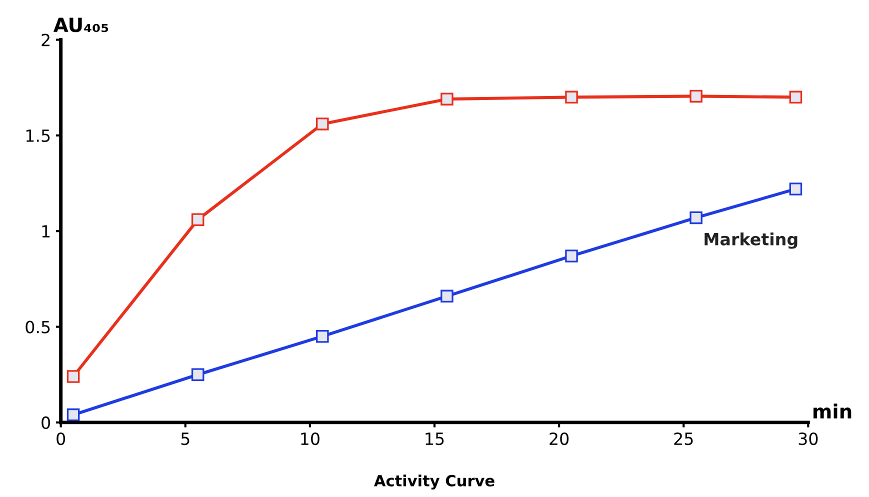  Describe the element at coordinates (310, 439) in the screenshot. I see `x-tick-label: 10` at that location.